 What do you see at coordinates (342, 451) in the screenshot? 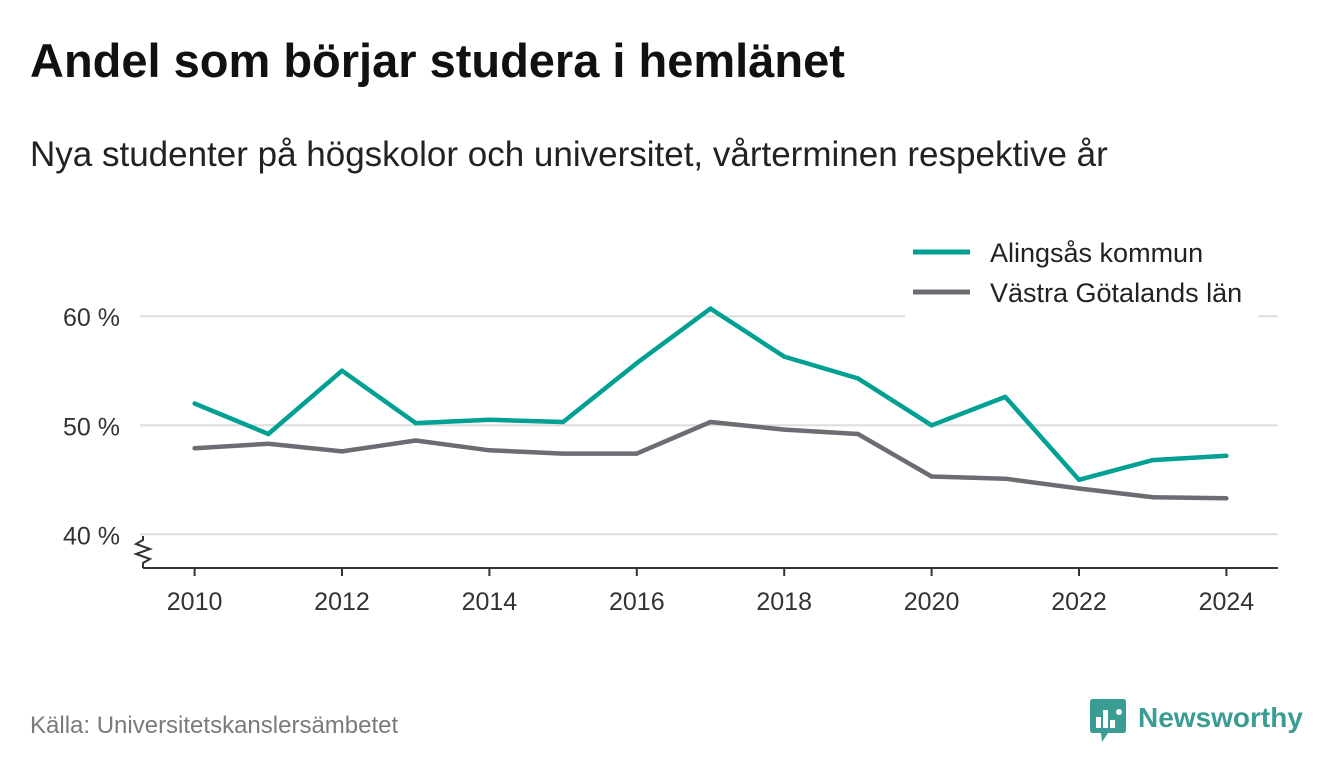
I see `data-point-vastra-gotalands-lan-2012` at bounding box center [342, 451].